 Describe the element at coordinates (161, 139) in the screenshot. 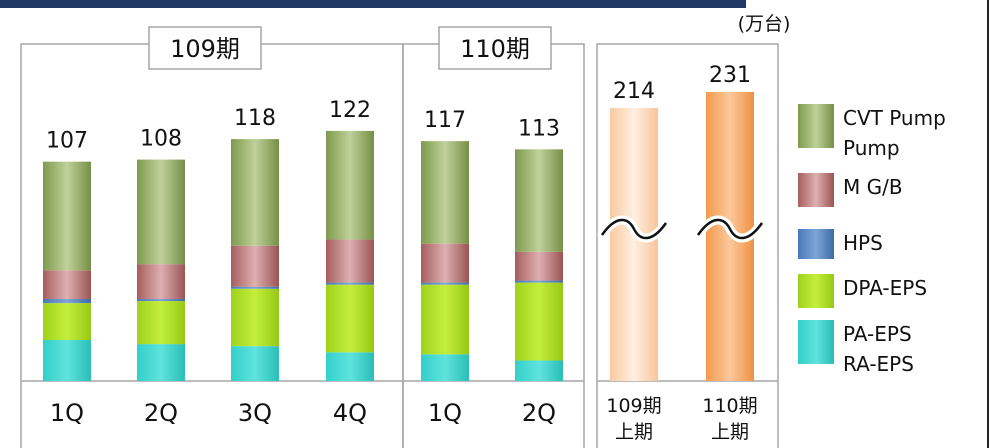

I see `bar-total-label: 108` at that location.